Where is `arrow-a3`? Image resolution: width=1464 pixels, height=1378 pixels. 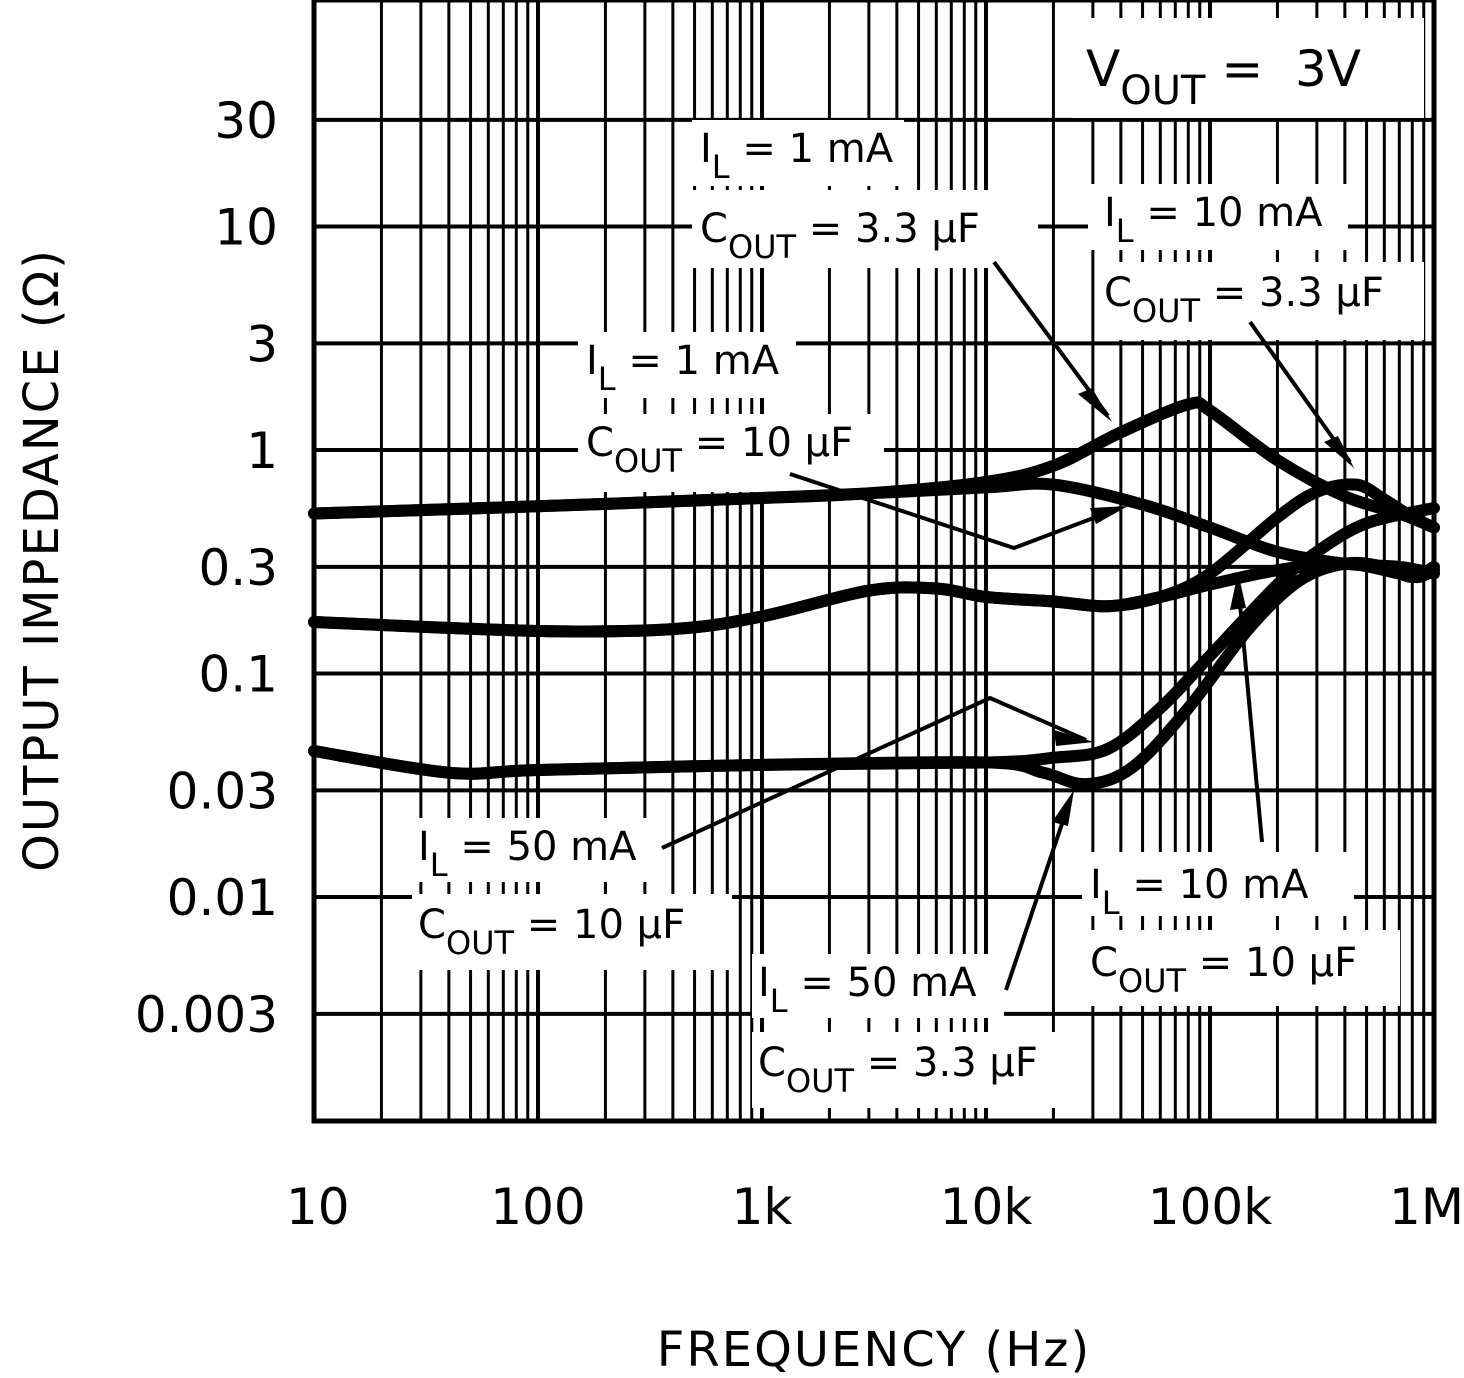
arrow-a3 is located at coordinates (955, 511).